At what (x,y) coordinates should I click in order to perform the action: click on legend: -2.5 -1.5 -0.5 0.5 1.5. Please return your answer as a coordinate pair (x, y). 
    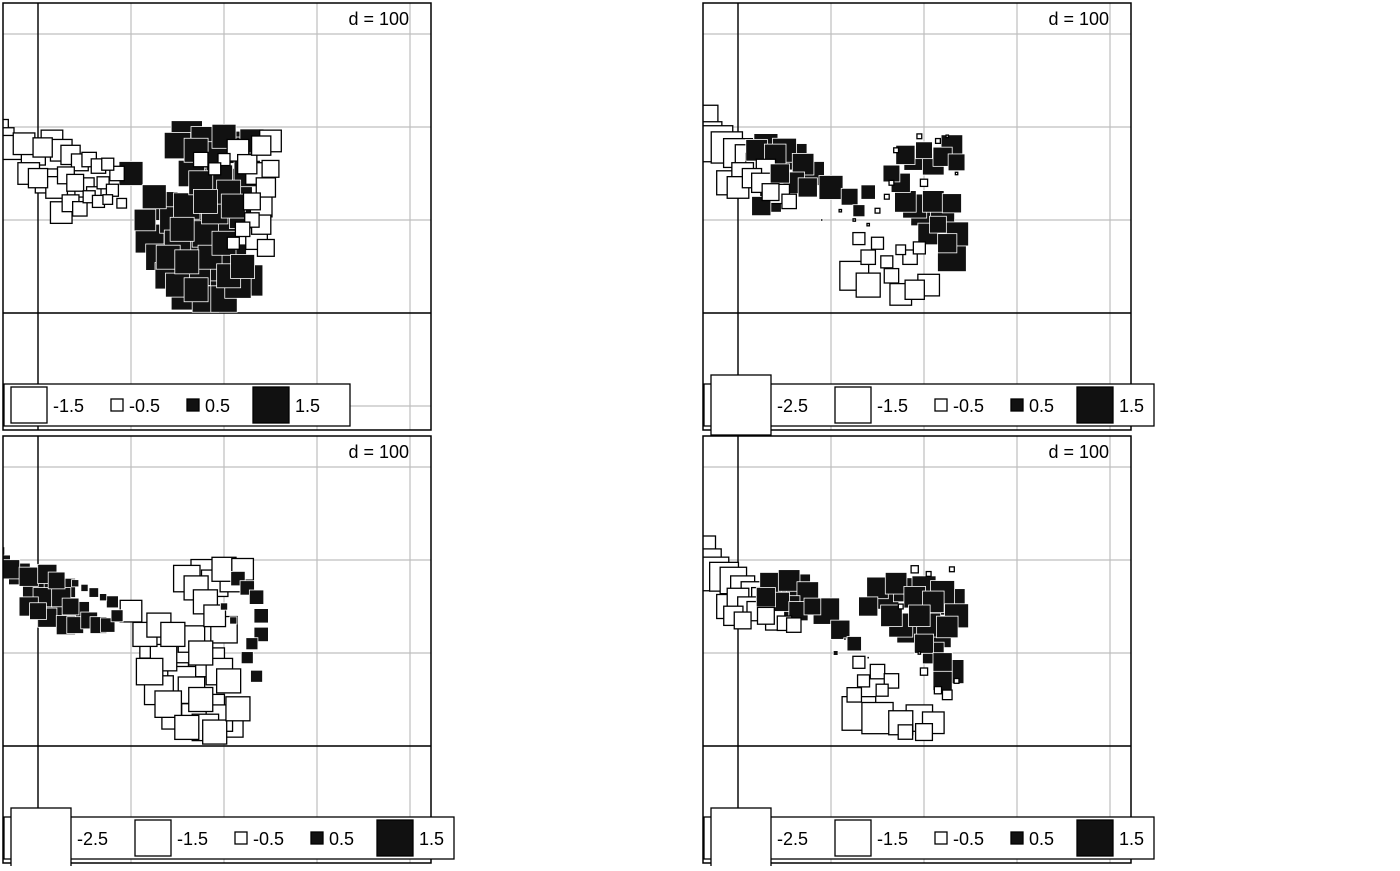
    Looking at the image, I should click on (929, 838).